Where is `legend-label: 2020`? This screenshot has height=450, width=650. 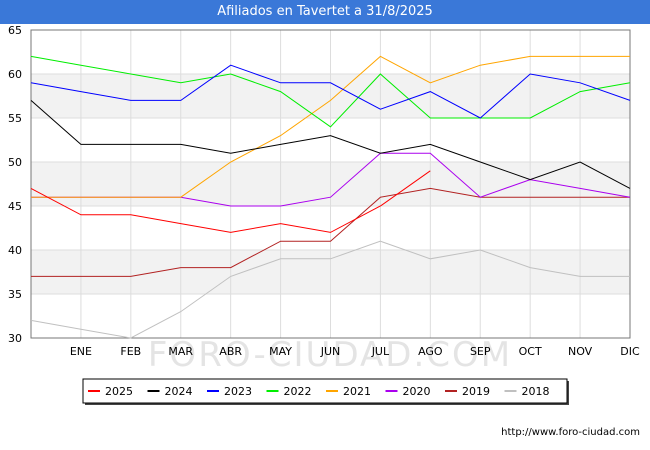
legend-label: 2020 is located at coordinates (417, 391).